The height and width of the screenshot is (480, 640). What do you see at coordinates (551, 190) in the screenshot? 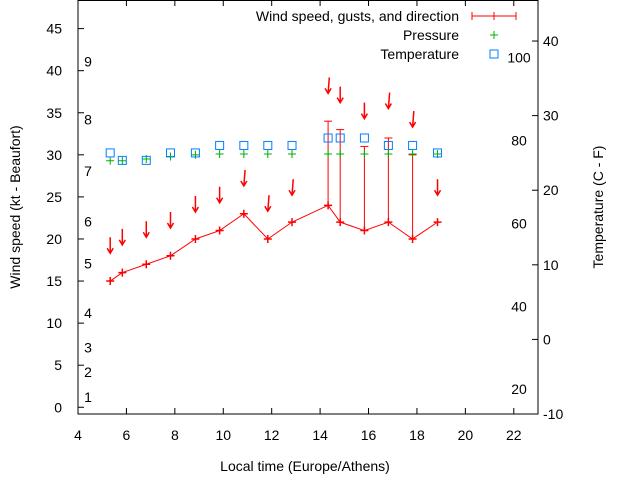
I see `y2-tick-label: 20` at bounding box center [551, 190].